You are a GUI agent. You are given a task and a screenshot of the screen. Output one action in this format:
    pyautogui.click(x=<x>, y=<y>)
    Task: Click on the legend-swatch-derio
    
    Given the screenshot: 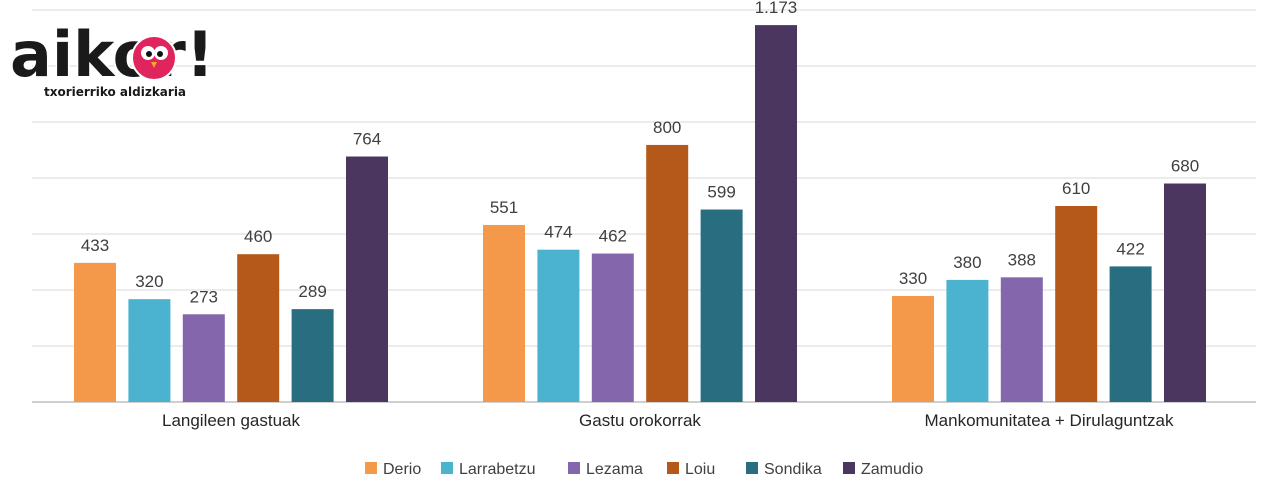 What is the action you would take?
    pyautogui.click(x=371, y=468)
    